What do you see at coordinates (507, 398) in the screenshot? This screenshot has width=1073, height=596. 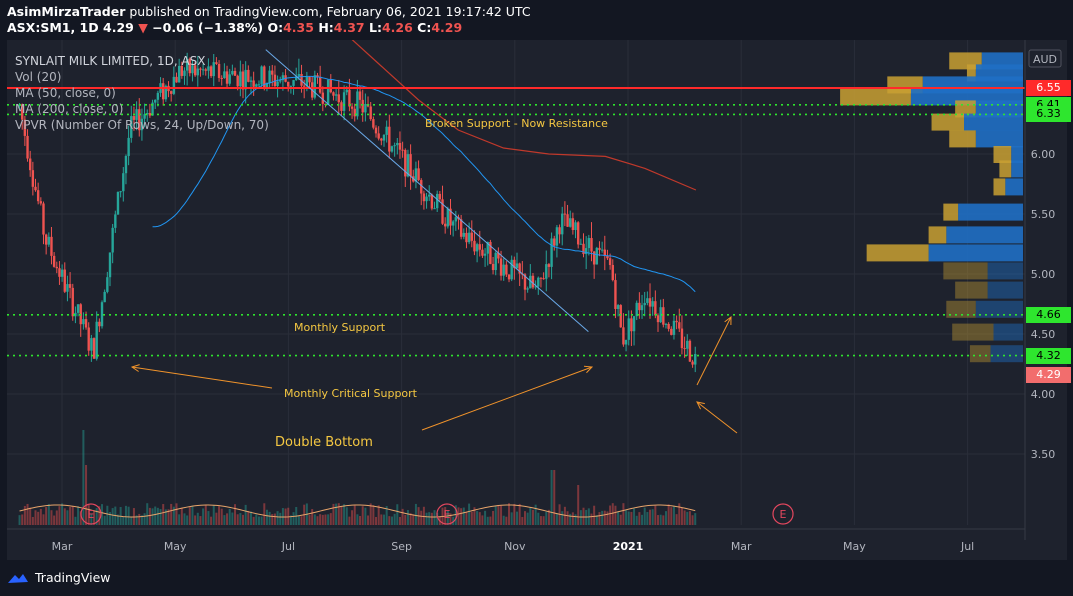 I see `right-bottom-arrow` at bounding box center [507, 398].